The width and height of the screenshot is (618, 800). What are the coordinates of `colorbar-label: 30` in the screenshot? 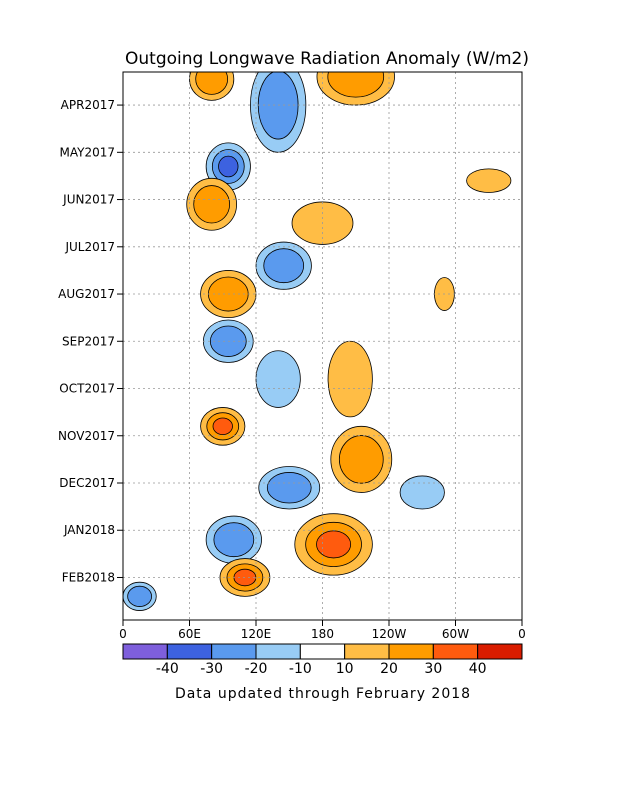 It's located at (433, 669).